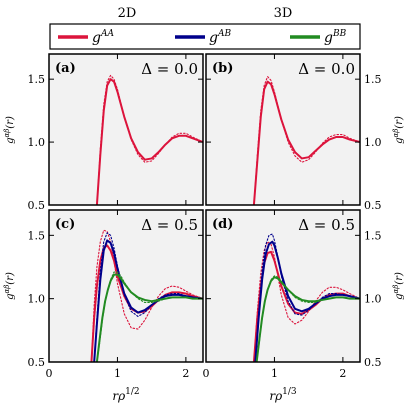  What do you see at coordinates (65, 224) in the screenshot?
I see `panel-label: (c)` at bounding box center [65, 224].